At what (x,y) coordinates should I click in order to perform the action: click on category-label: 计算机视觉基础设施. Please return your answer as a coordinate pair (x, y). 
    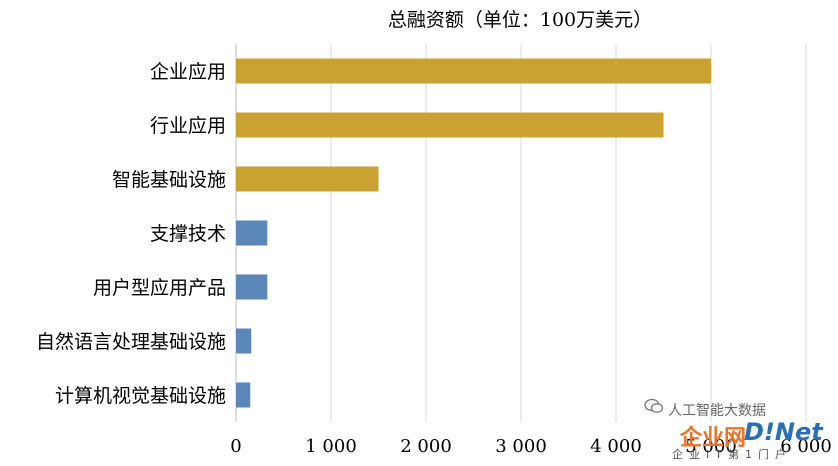
    Looking at the image, I should click on (140, 396).